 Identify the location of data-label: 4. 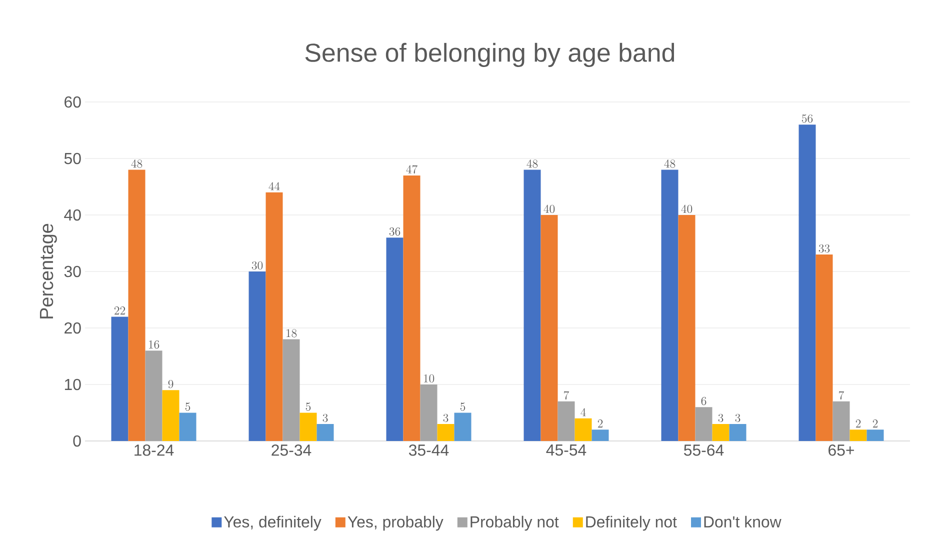
(583, 412).